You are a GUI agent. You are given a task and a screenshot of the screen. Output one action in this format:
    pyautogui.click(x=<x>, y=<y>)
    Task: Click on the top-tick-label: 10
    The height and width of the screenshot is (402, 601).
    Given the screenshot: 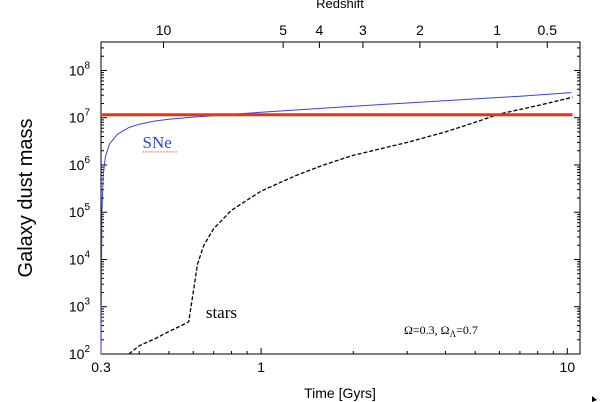 What is the action you would take?
    pyautogui.click(x=164, y=30)
    